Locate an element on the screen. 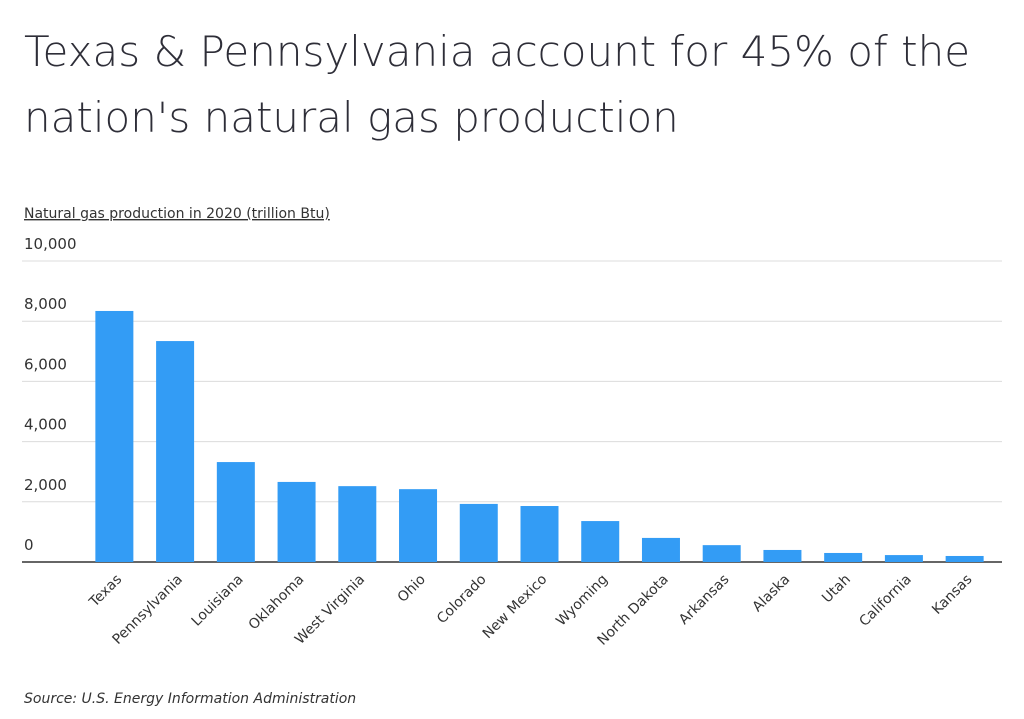  x-tick-label: Oklahoma is located at coordinates (277, 603).